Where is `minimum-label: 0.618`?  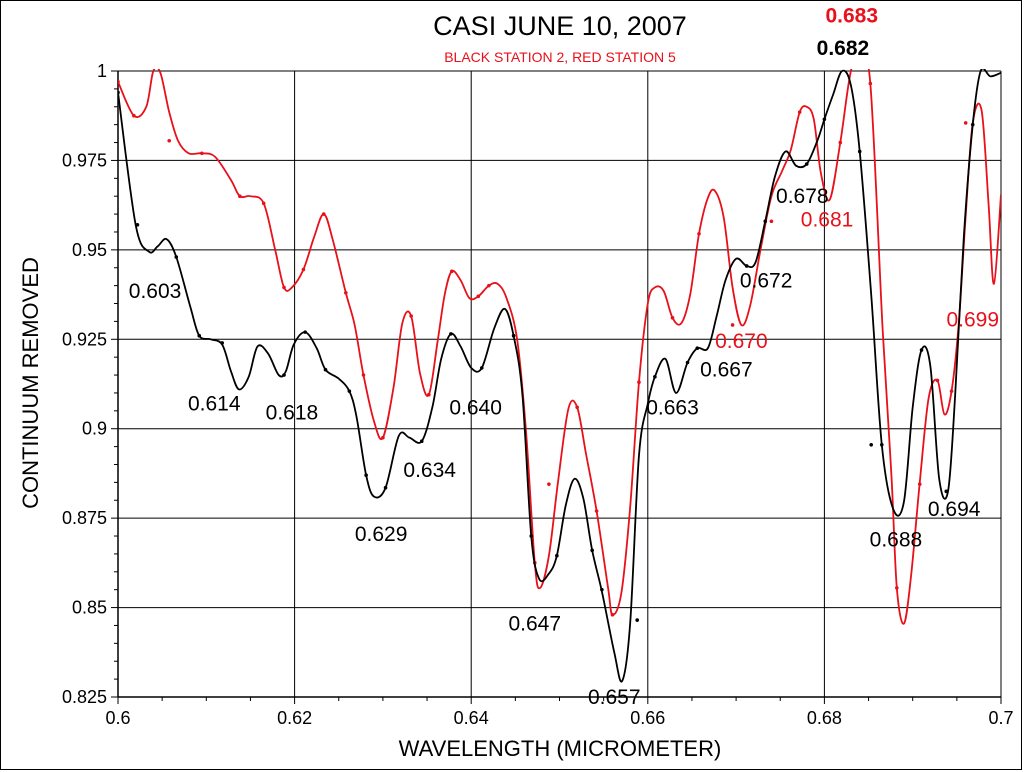
minimum-label: 0.618 is located at coordinates (292, 413).